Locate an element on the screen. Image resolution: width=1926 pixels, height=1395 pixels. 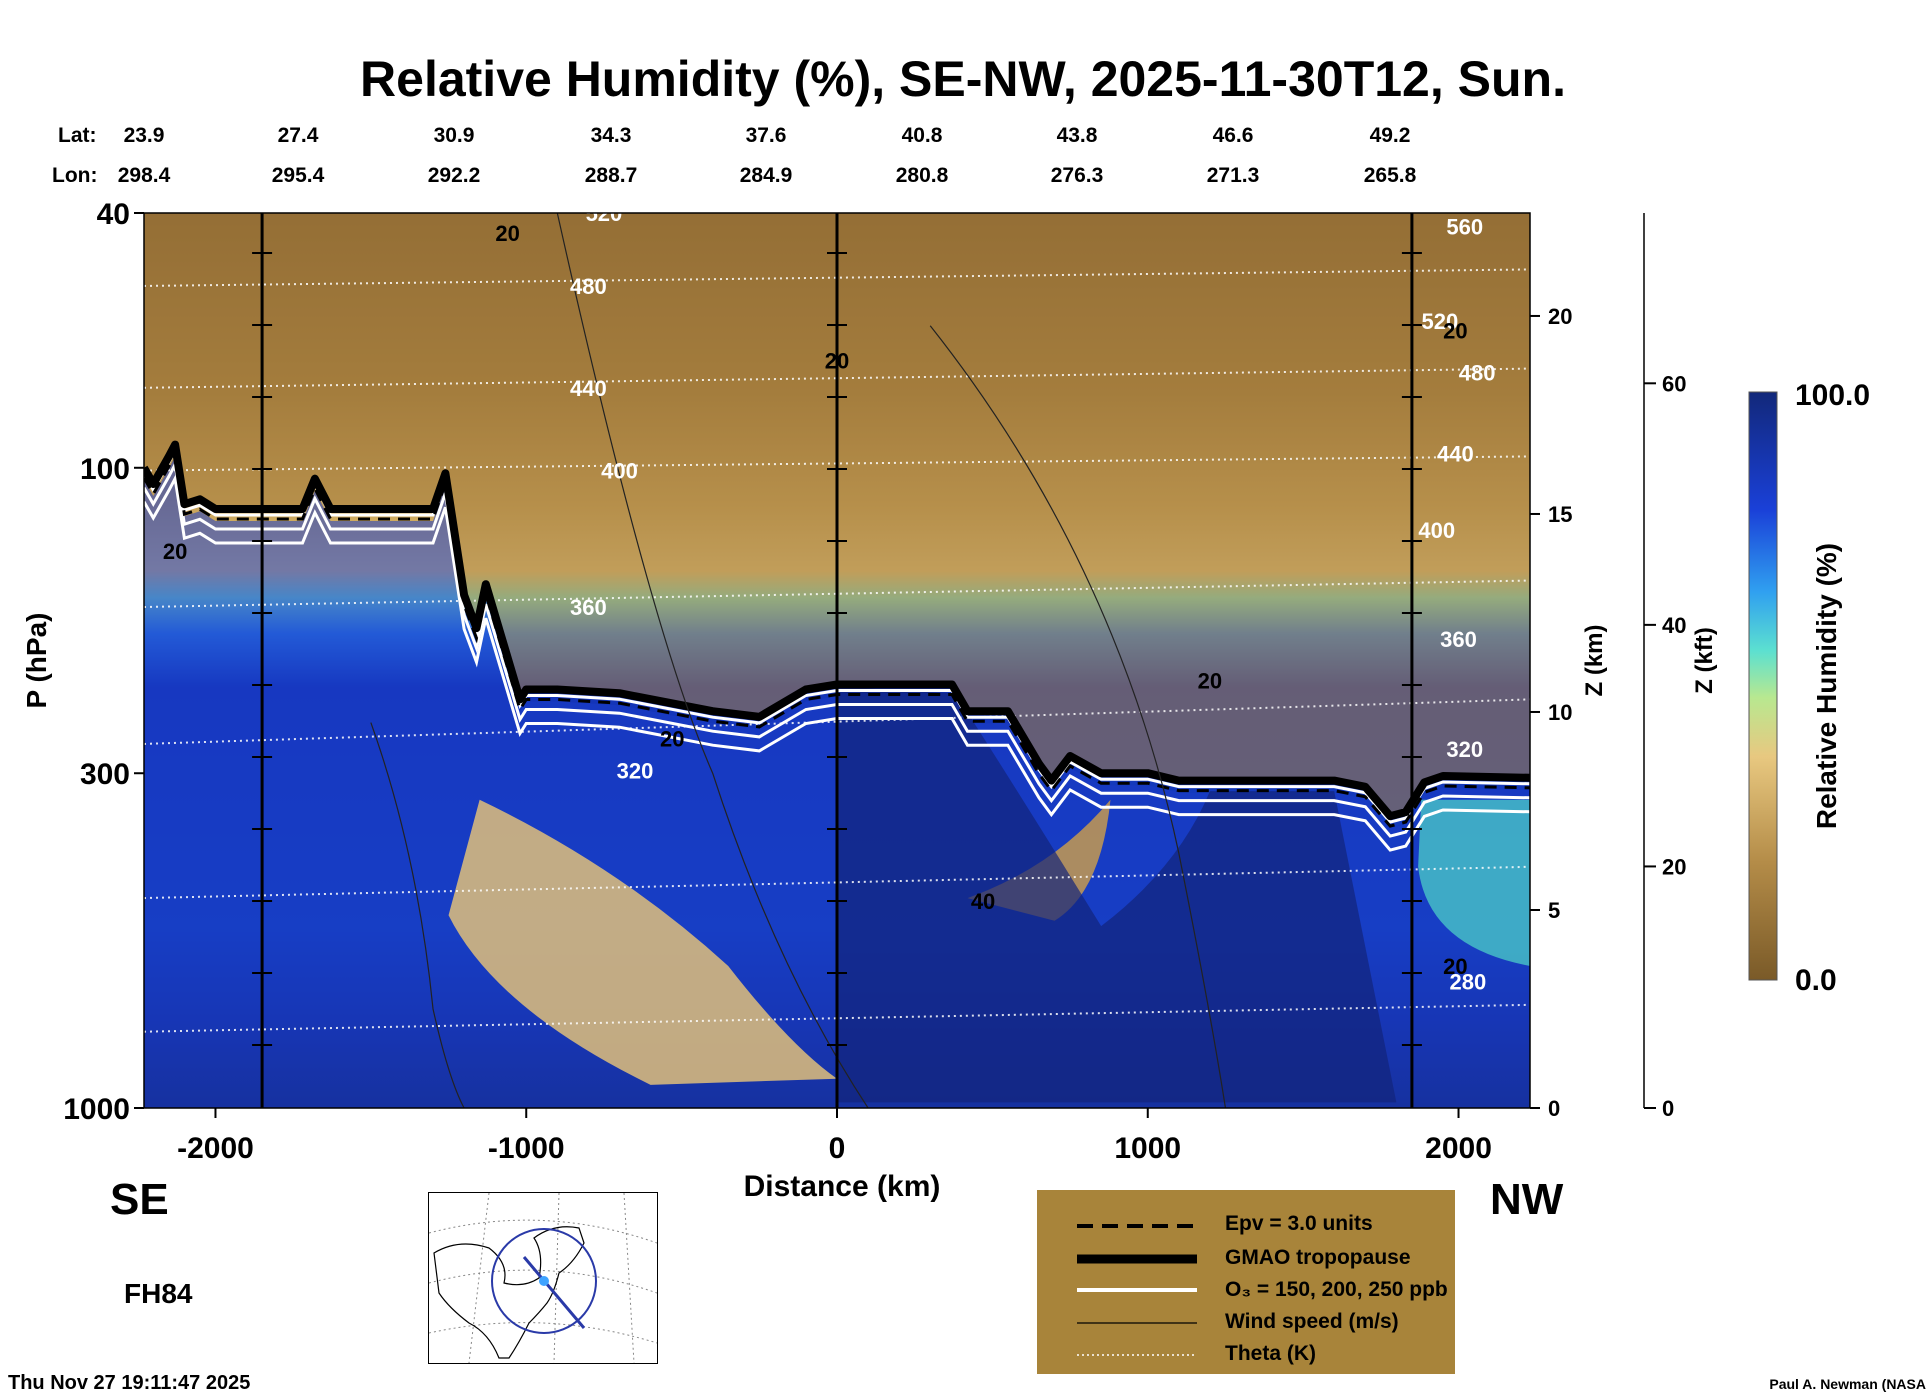
legend-item-tropopause: GMAO tropopause is located at coordinates (1246, 1259).